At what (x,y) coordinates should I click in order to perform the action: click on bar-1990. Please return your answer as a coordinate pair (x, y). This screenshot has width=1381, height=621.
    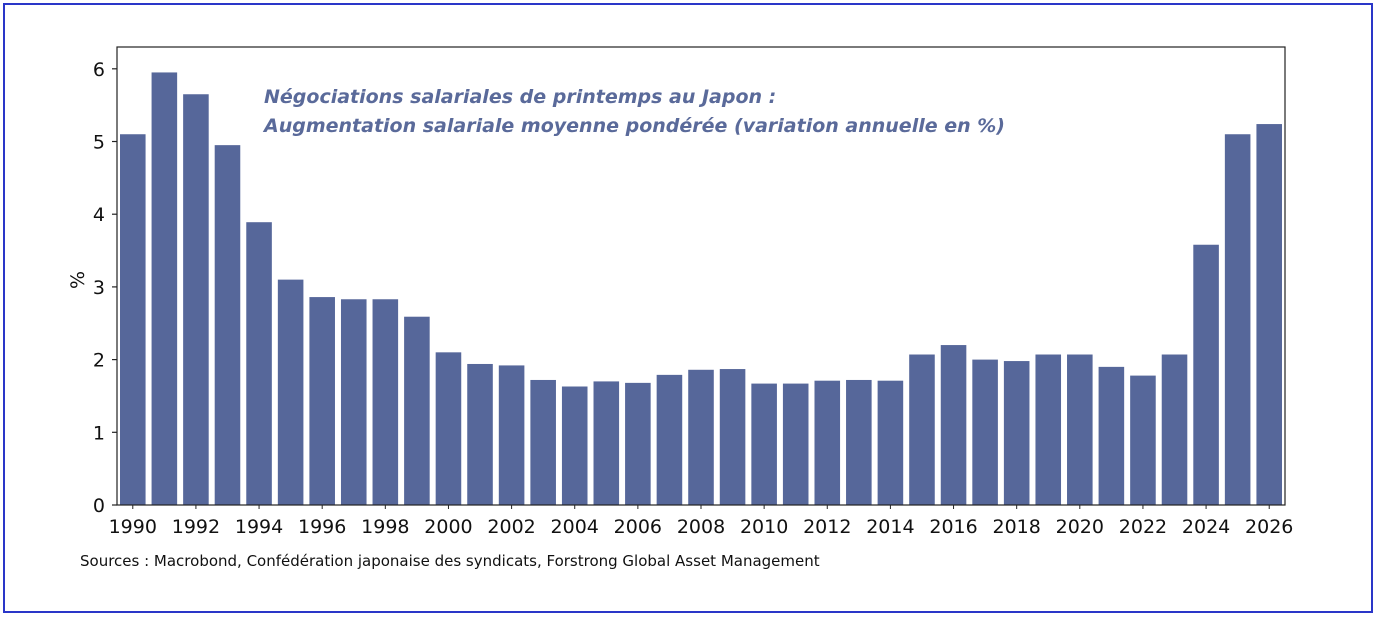
    Looking at the image, I should click on (133, 320).